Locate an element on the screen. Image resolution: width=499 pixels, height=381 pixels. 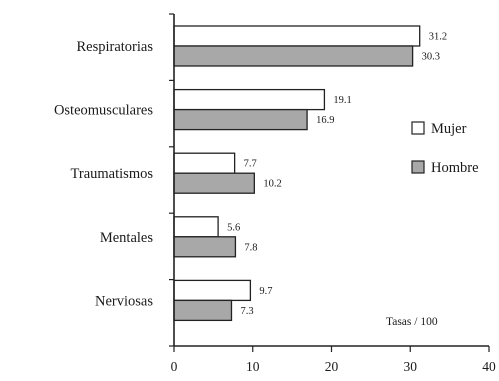
category-label-2: Traumatismos is located at coordinates (112, 174).